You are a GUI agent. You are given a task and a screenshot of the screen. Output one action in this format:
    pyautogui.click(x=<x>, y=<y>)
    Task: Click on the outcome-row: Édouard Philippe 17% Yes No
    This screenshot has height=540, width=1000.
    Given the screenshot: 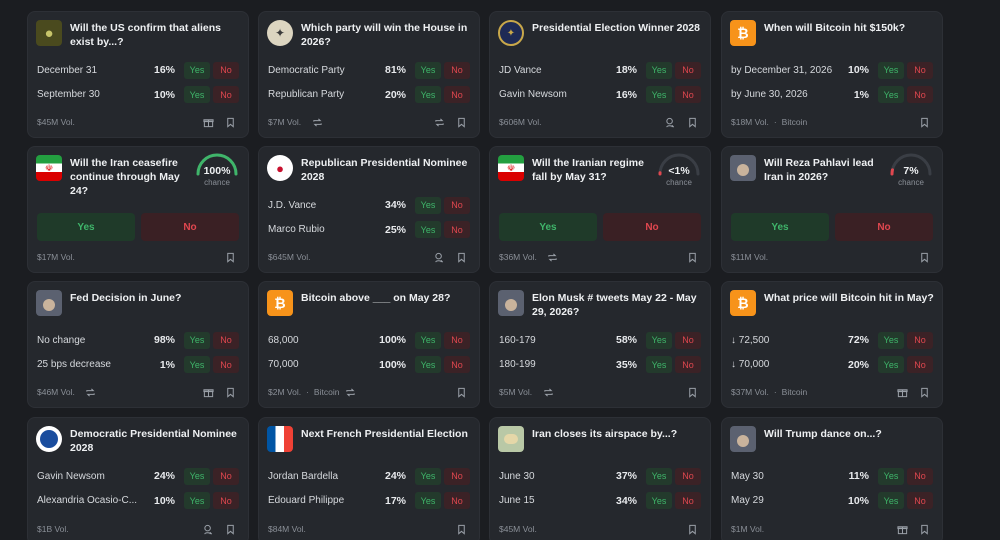 What is the action you would take?
    pyautogui.click(x=369, y=501)
    